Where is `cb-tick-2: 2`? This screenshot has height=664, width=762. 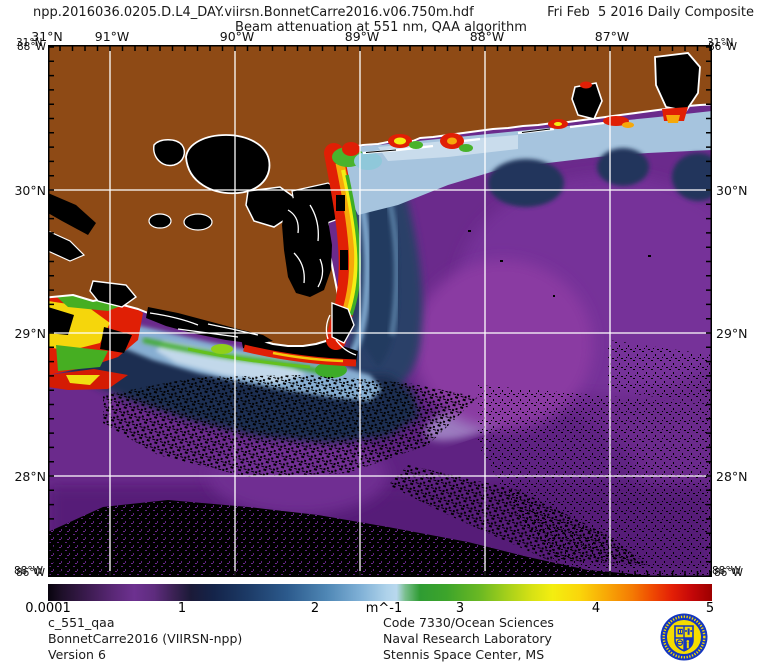 cb-tick-2: 2 is located at coordinates (315, 608).